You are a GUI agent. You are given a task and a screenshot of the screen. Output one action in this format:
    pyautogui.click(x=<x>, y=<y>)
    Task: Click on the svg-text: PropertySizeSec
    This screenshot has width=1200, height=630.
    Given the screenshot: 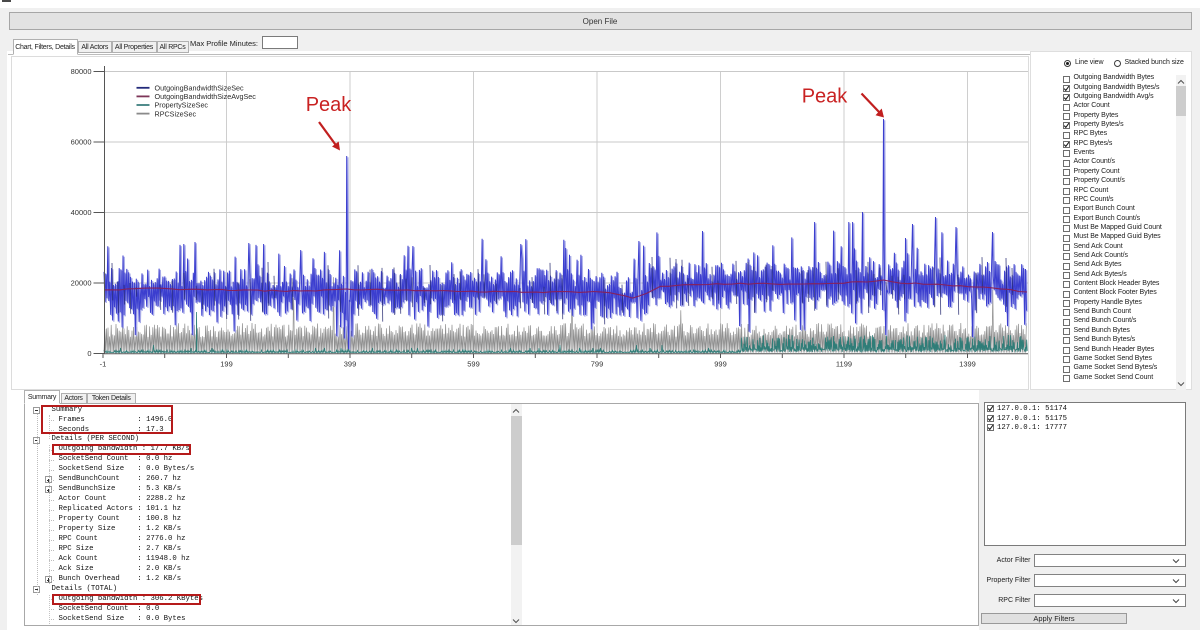 What is the action you would take?
    pyautogui.click(x=181, y=105)
    